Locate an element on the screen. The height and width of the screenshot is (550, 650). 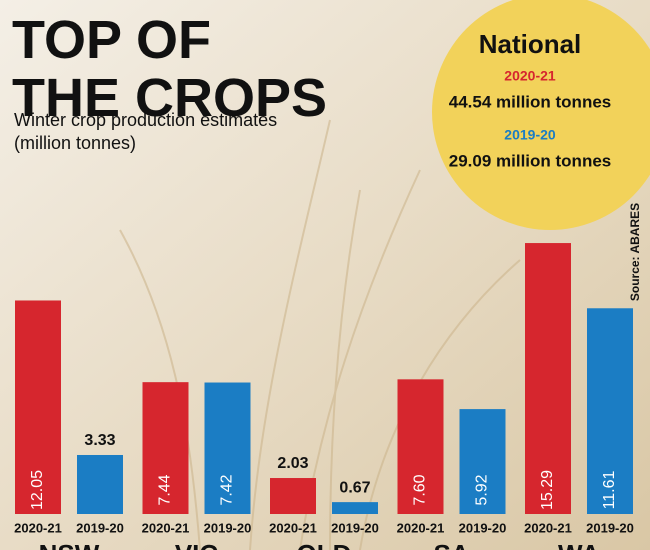
chart-title: TOP OF THE CROPS is located at coordinates (169, 69).